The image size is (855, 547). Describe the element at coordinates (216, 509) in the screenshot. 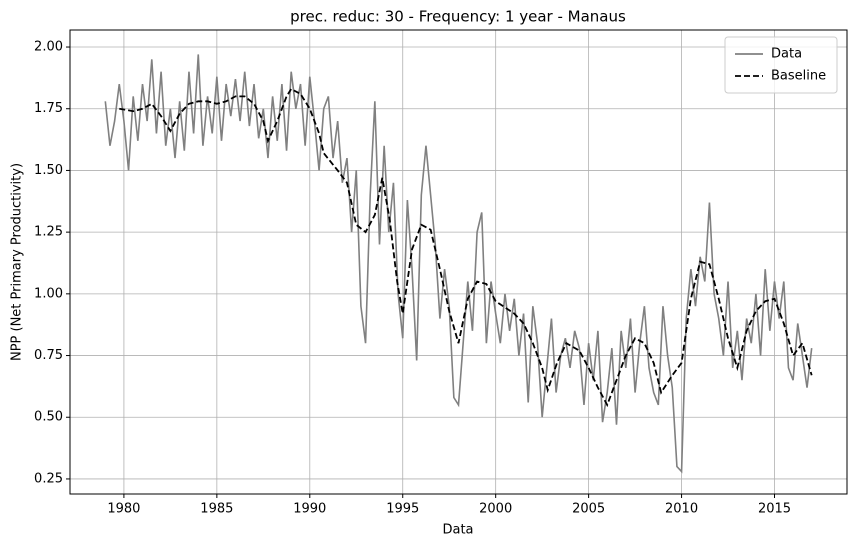

I see `x-tick-label: 1985` at that location.